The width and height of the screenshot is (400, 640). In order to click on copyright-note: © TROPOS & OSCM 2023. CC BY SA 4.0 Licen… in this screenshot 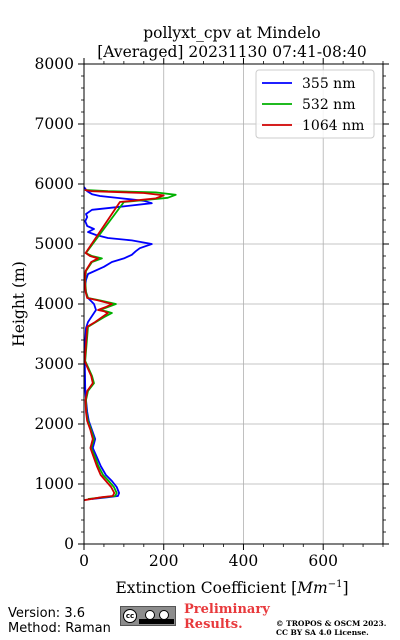, I will do `click(331, 628)`.